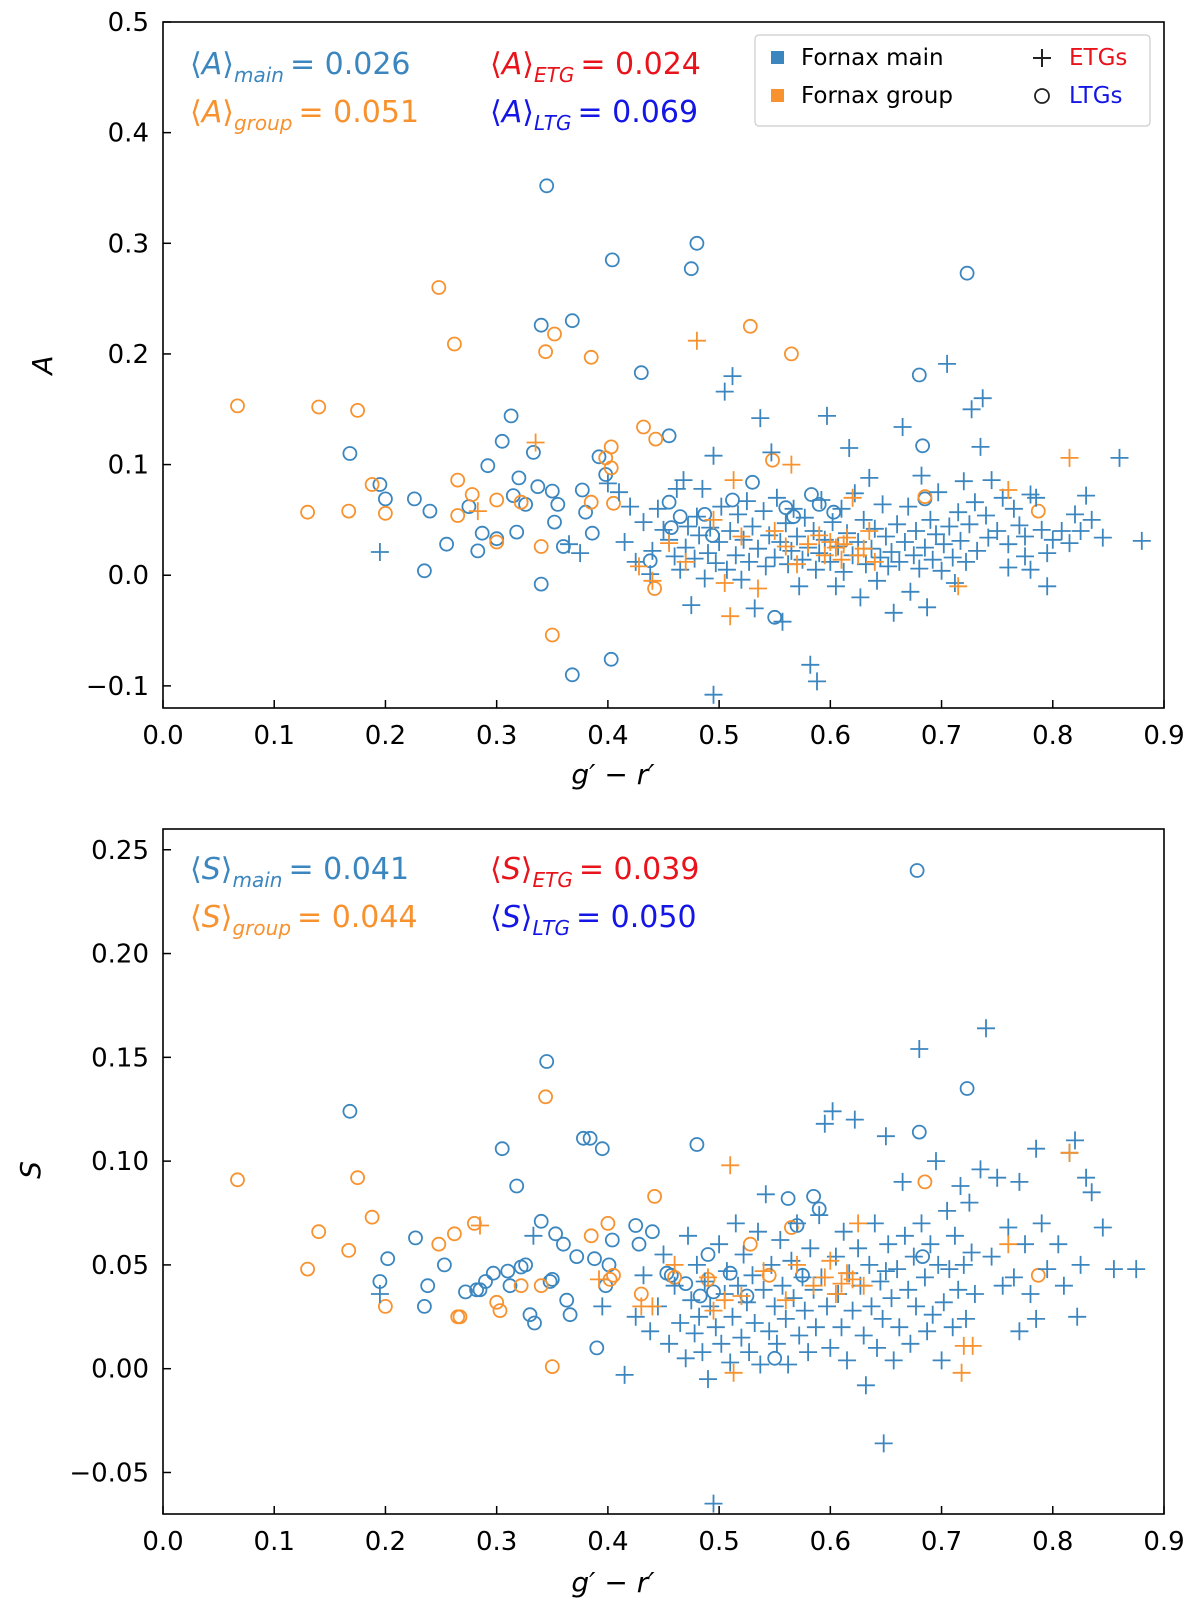 The height and width of the screenshot is (1609, 1200). Describe the element at coordinates (1052, 1542) in the screenshot. I see `smoothness-xtick-label-8: 0.8` at that location.